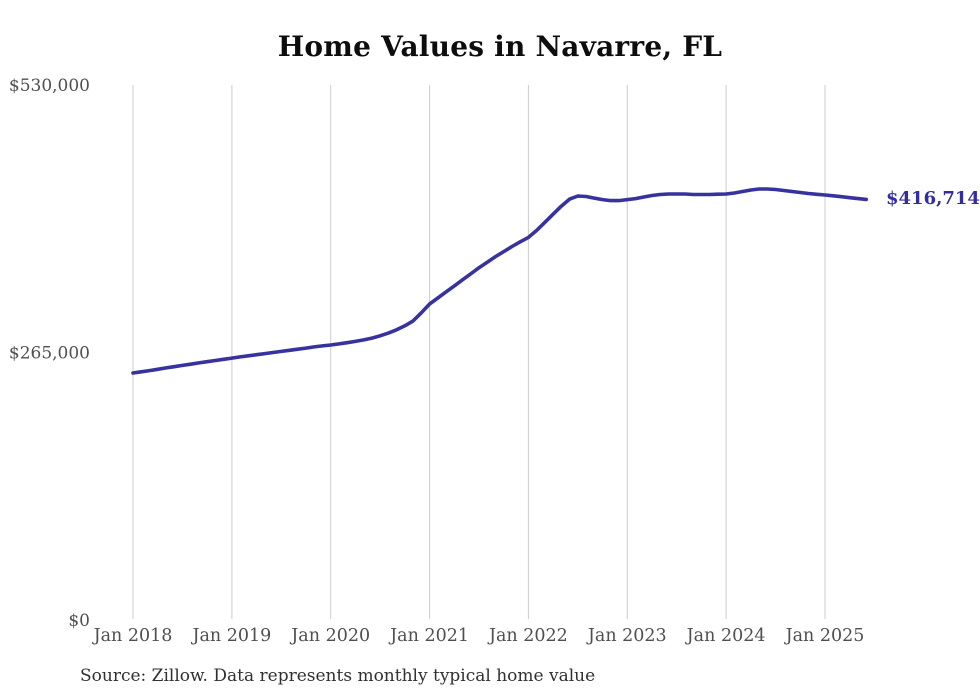  Describe the element at coordinates (79, 621) in the screenshot. I see `y-axis-tick-label: $0` at that location.